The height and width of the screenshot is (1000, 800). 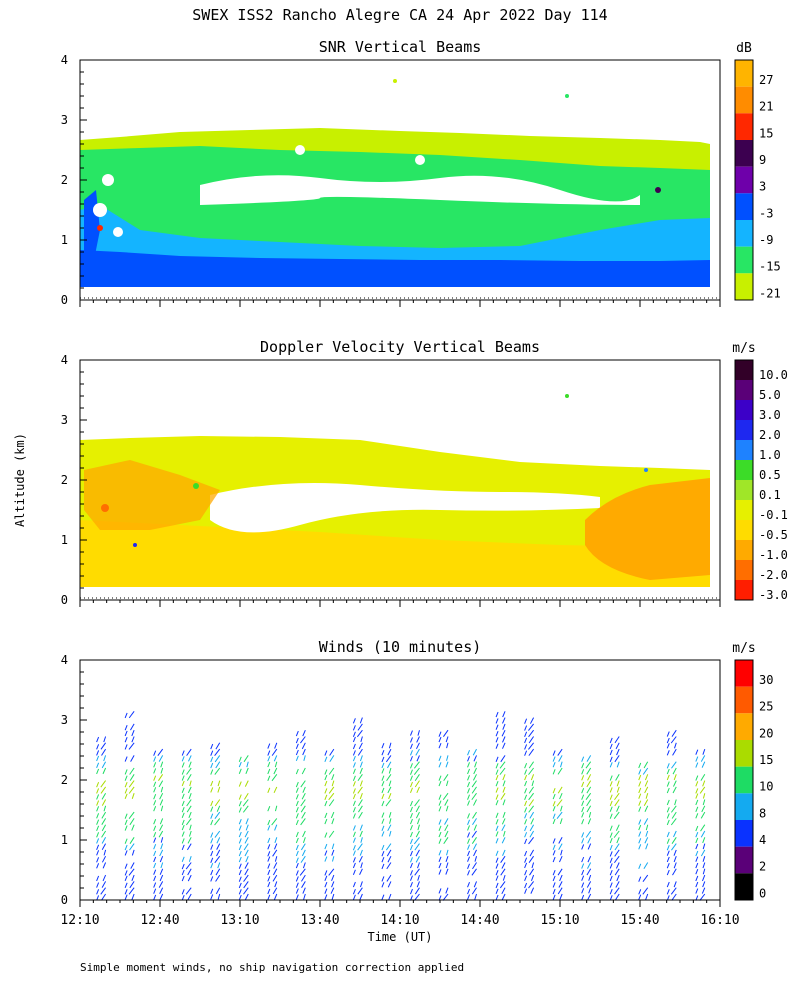 What do you see at coordinates (64, 180) in the screenshot?
I see `y-tick-label: 2` at bounding box center [64, 180].